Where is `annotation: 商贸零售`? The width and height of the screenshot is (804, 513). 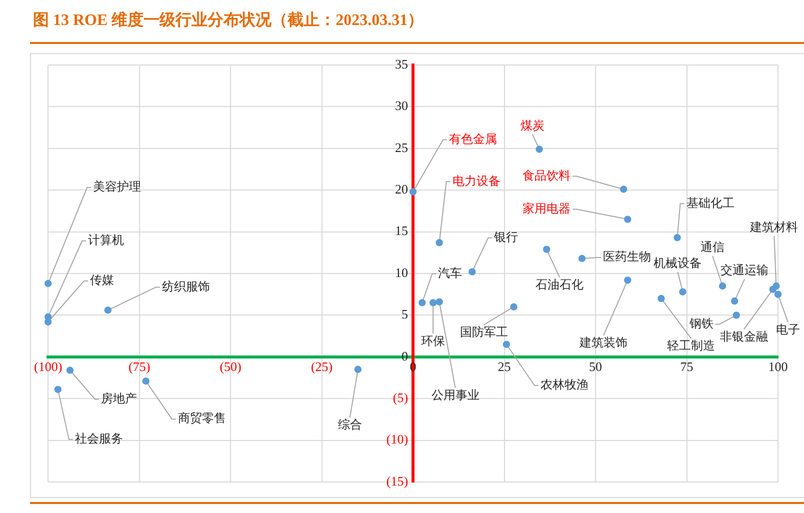 annotation: 商贸零售 is located at coordinates (202, 418).